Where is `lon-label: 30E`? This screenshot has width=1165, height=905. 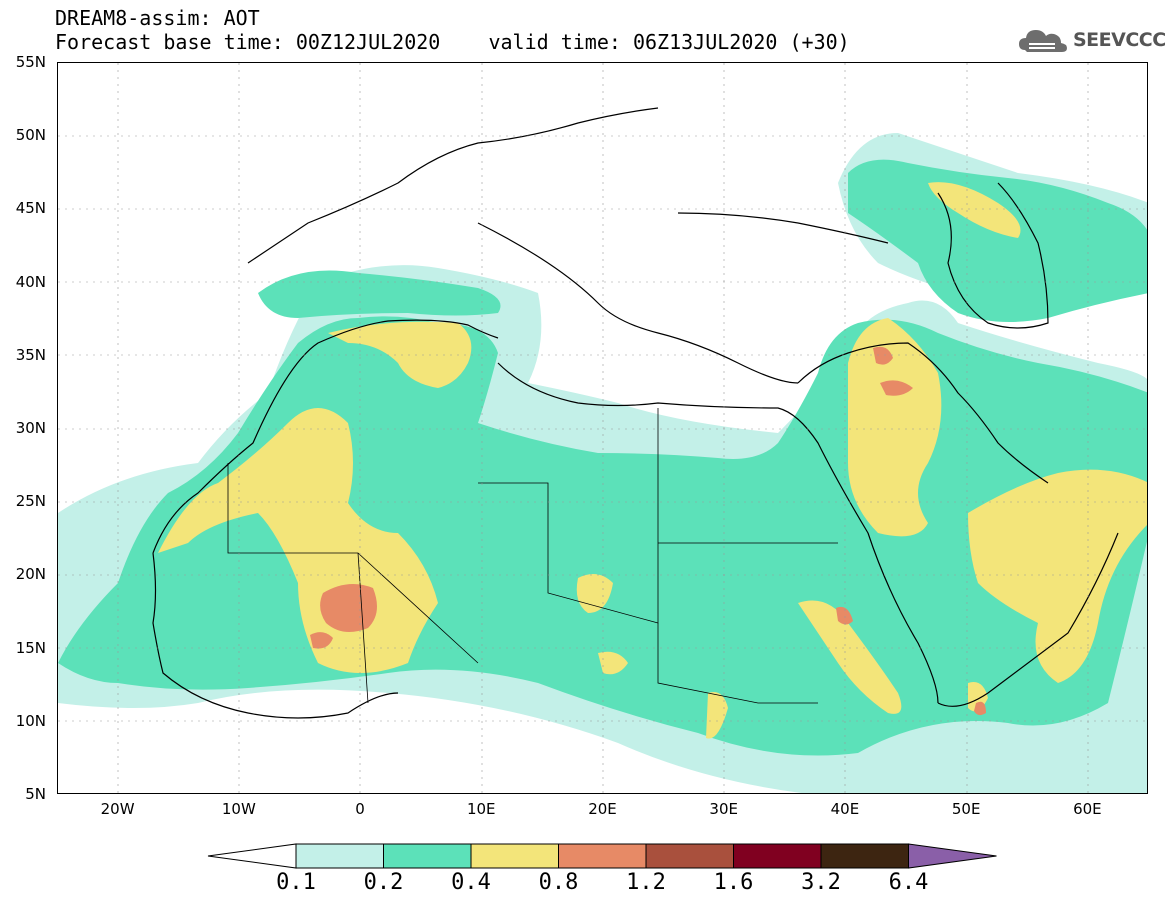
lon-label: 30E is located at coordinates (723, 809).